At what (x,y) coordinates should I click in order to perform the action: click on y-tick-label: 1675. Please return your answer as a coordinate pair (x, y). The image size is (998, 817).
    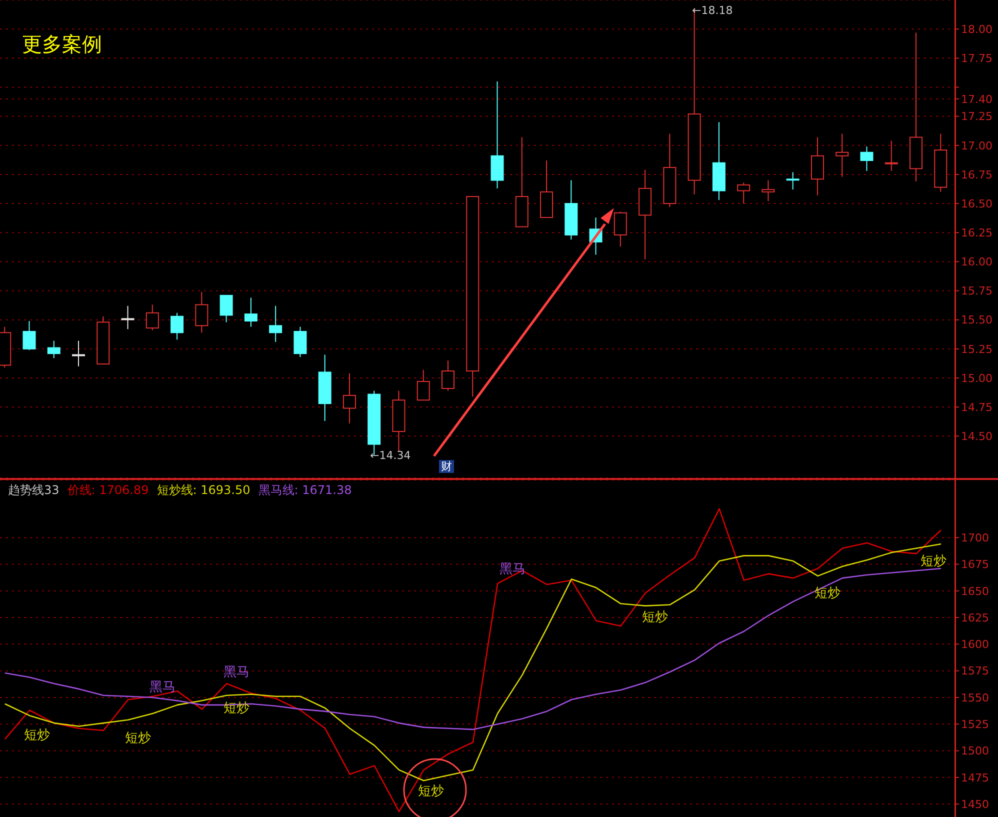
    Looking at the image, I should click on (975, 565).